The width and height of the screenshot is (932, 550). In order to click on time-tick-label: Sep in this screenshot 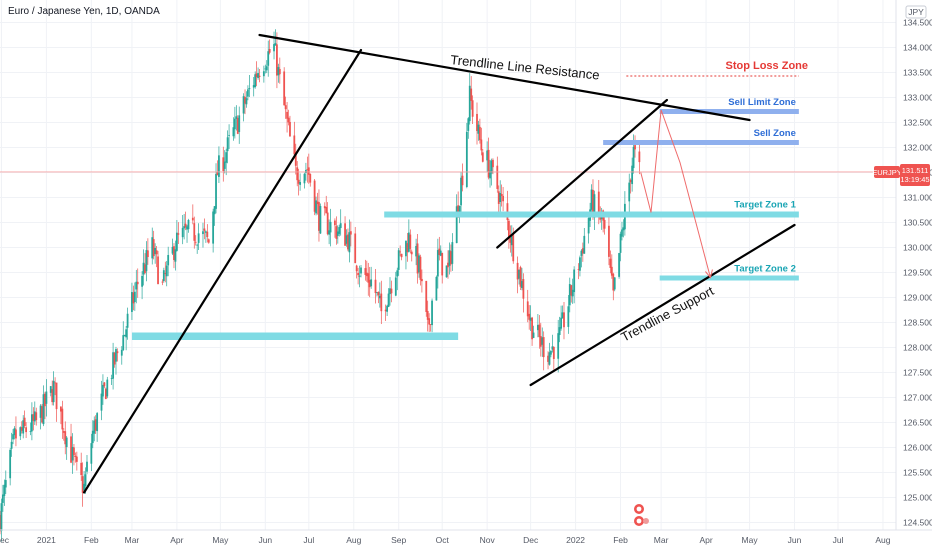, I will do `click(398, 540)`.